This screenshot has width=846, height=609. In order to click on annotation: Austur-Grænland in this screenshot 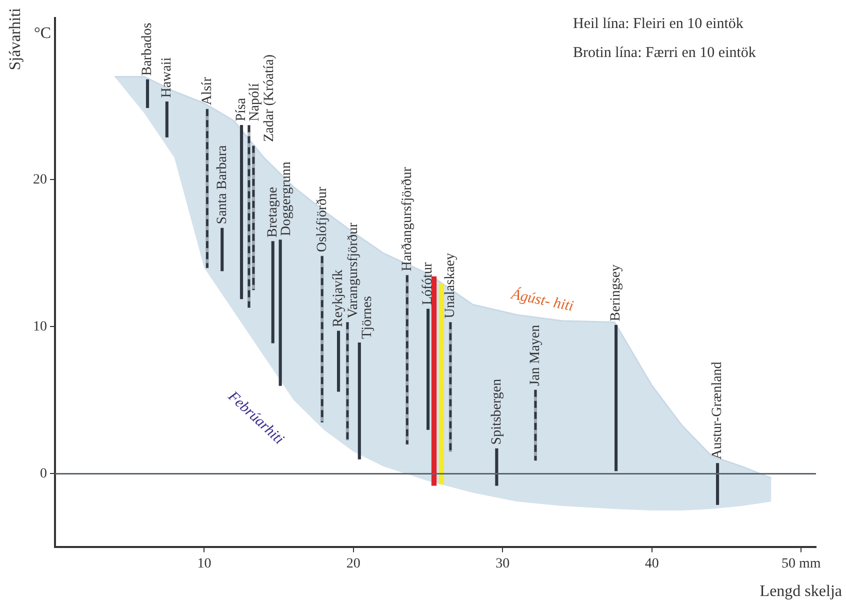, I will do `click(718, 411)`.